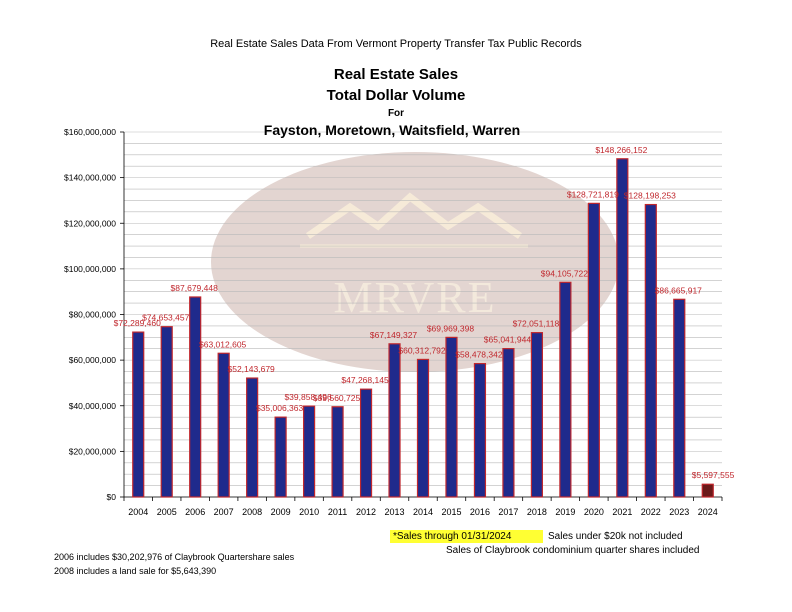  I want to click on x-tick-label: 2020, so click(594, 512).